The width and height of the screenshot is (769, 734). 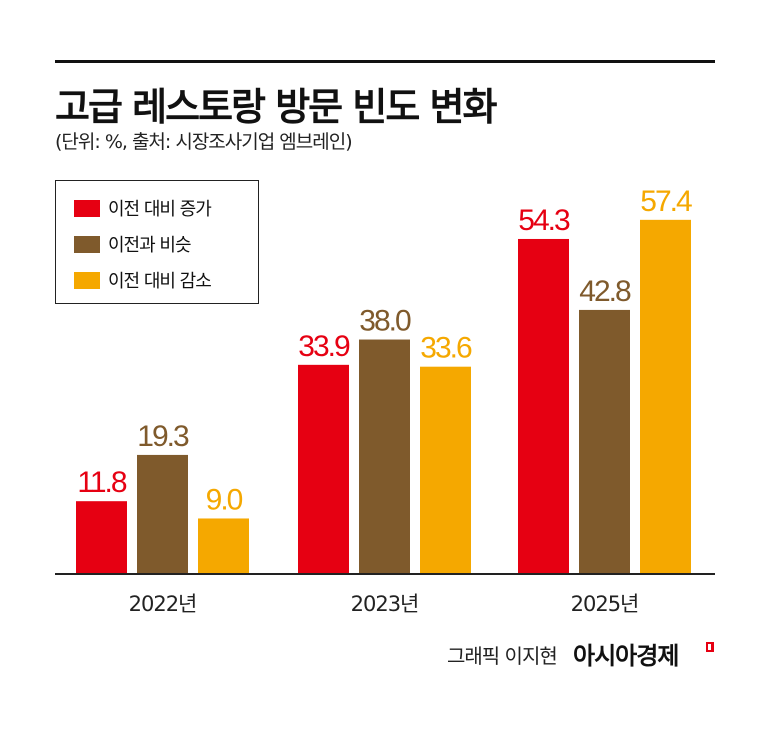 I want to click on legend-label: 이전 대비 감소, so click(x=160, y=281).